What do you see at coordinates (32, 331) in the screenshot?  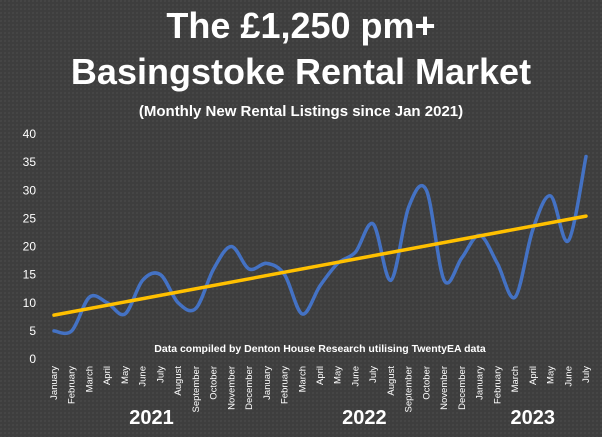 I see `y-tick-label: 5` at bounding box center [32, 331].